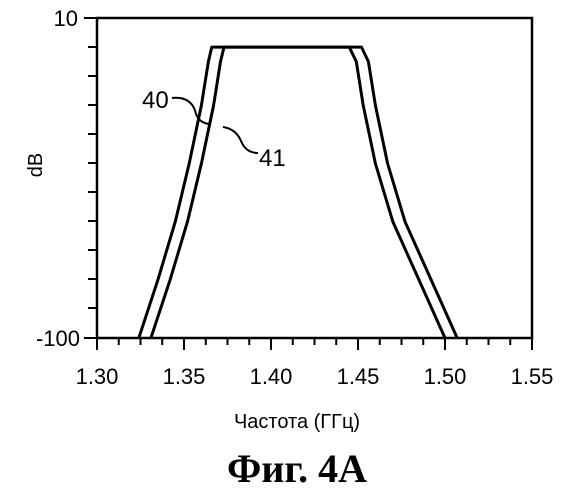 Image resolution: width=563 pixels, height=500 pixels. What do you see at coordinates (58, 338) in the screenshot?
I see `y-tick-label-bottom: -100` at bounding box center [58, 338].